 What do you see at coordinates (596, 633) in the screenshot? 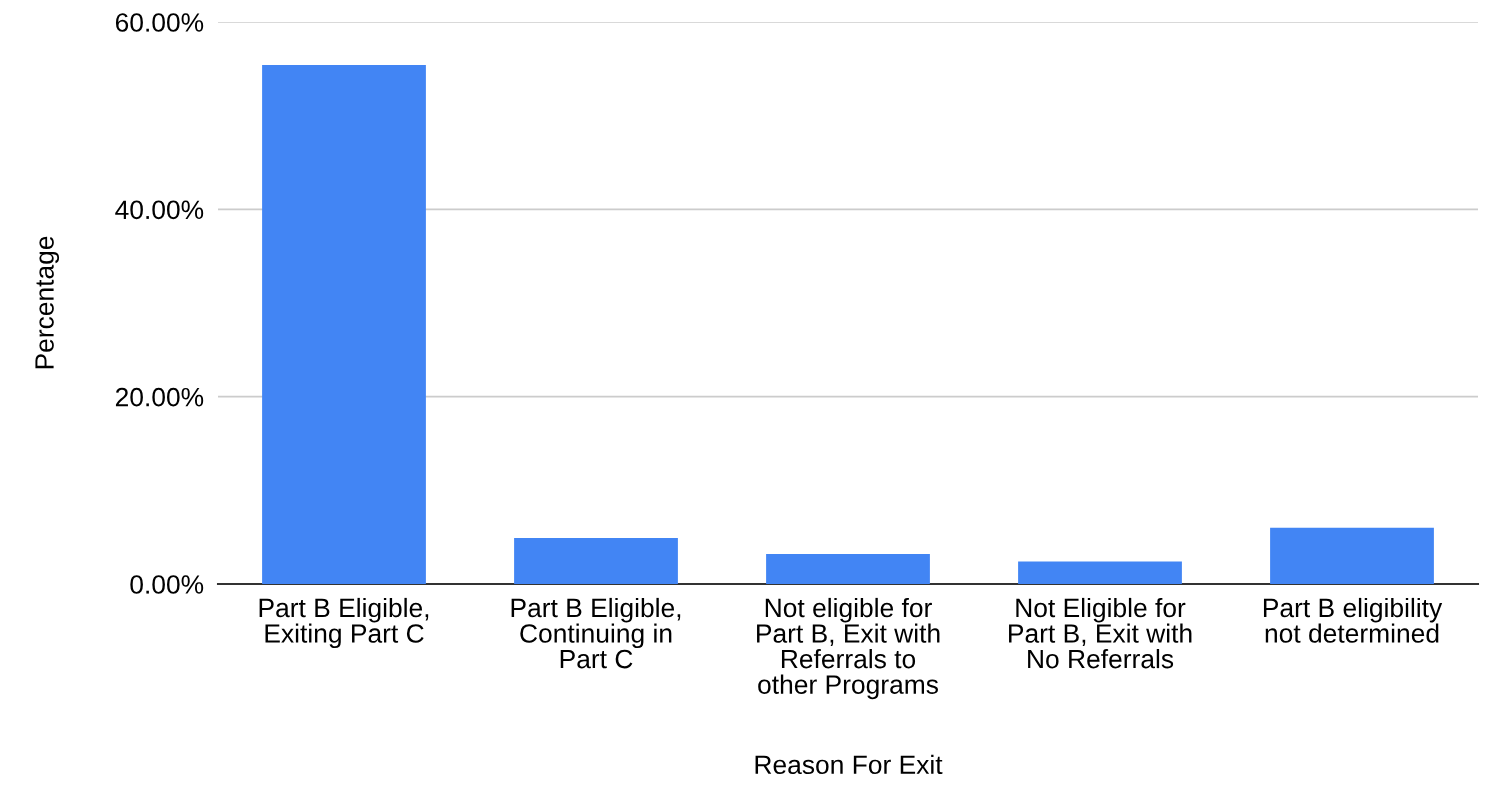
I see `x-tick-label: Part B Eligible, Continuing in Part C` at bounding box center [596, 633].